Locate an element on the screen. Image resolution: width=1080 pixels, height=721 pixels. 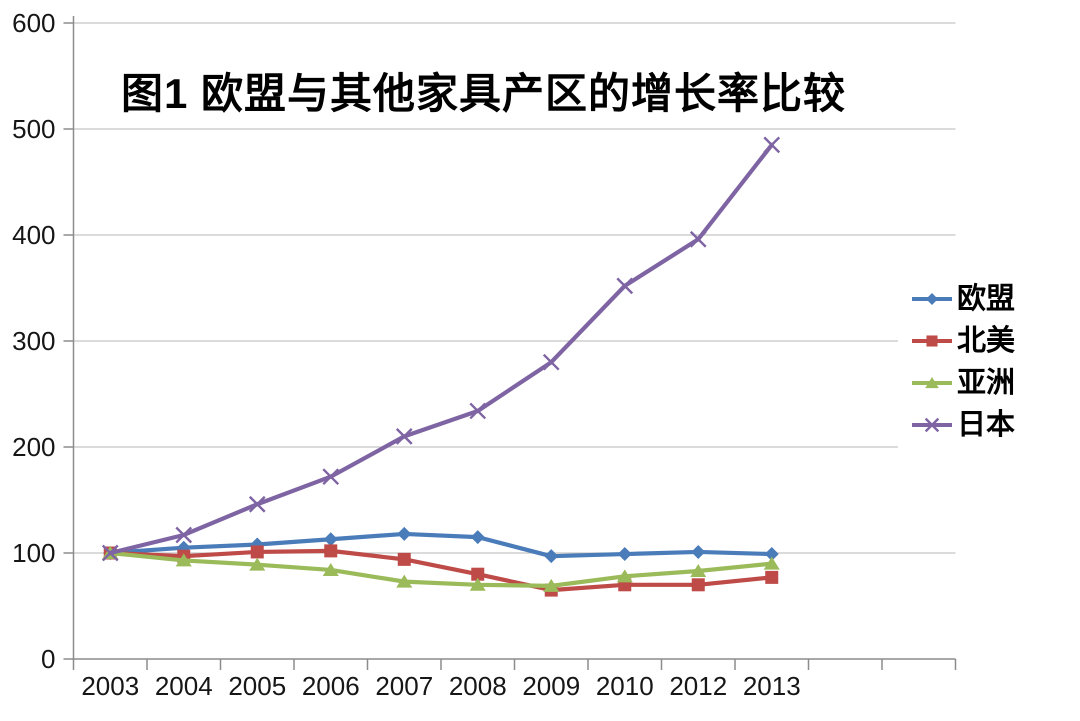
y-tick-label-500: 500 is located at coordinates (33, 129).